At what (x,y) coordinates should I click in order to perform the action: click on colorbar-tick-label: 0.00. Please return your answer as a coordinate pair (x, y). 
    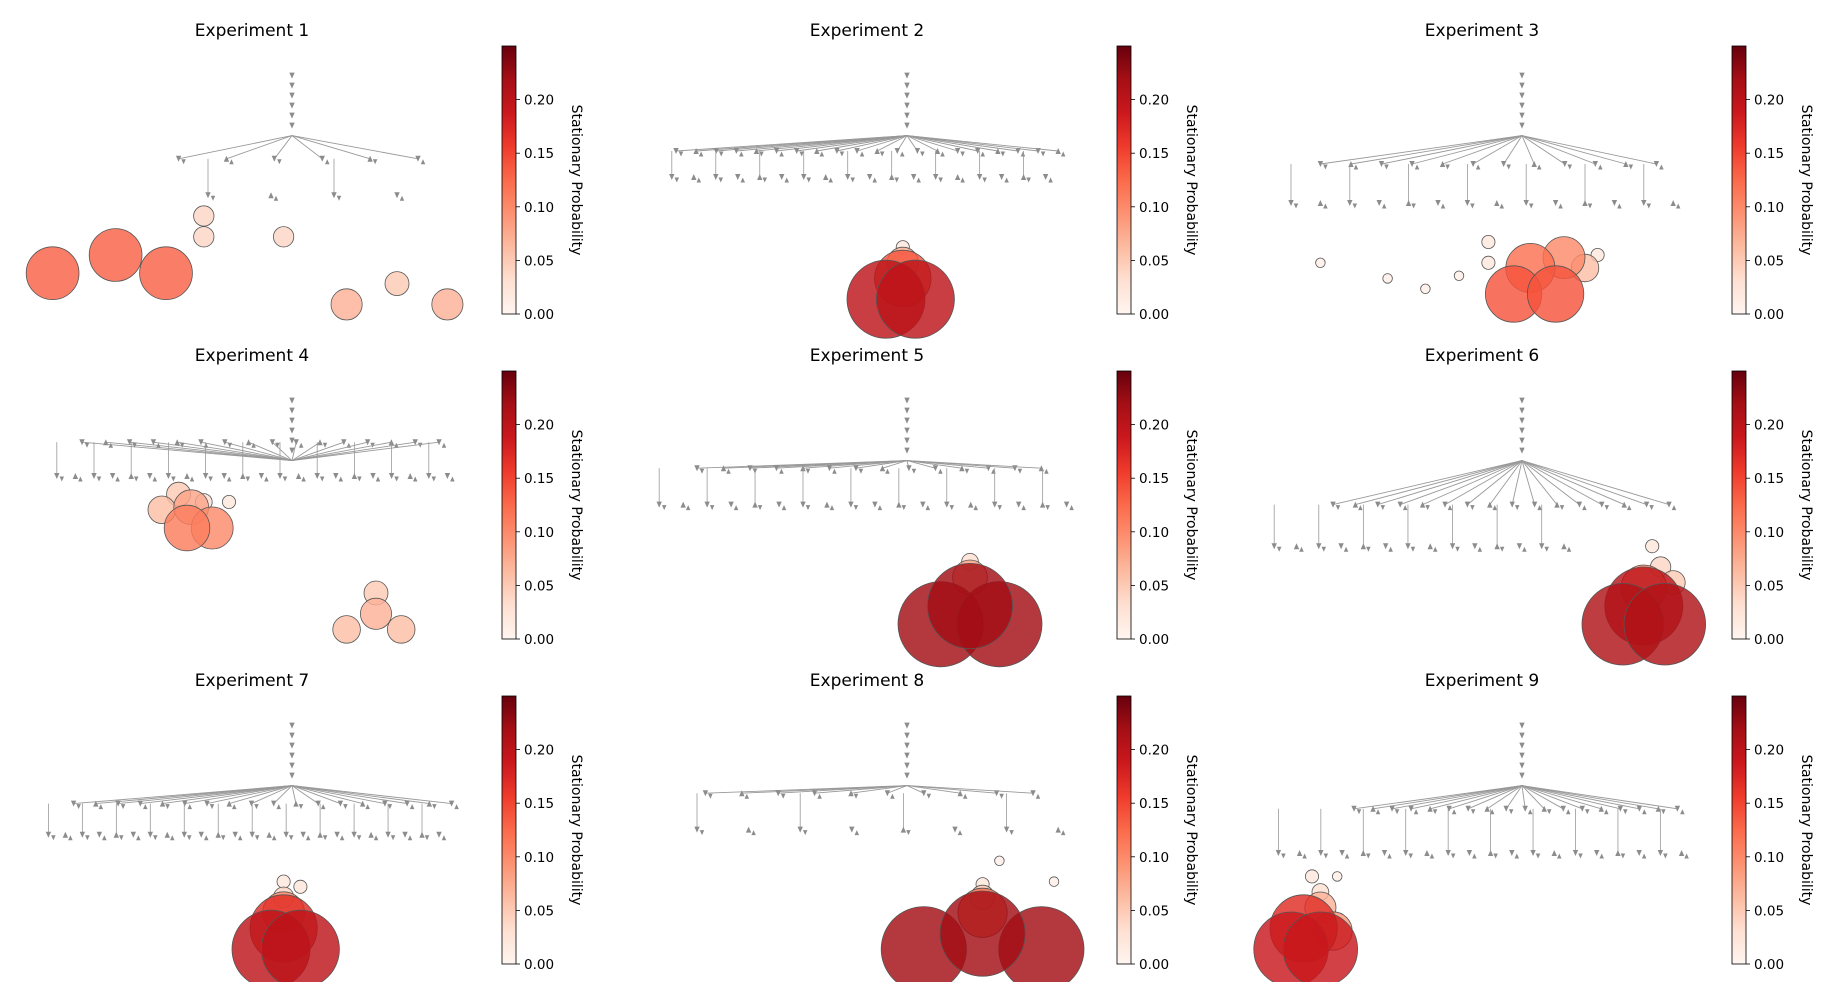
    Looking at the image, I should click on (539, 315).